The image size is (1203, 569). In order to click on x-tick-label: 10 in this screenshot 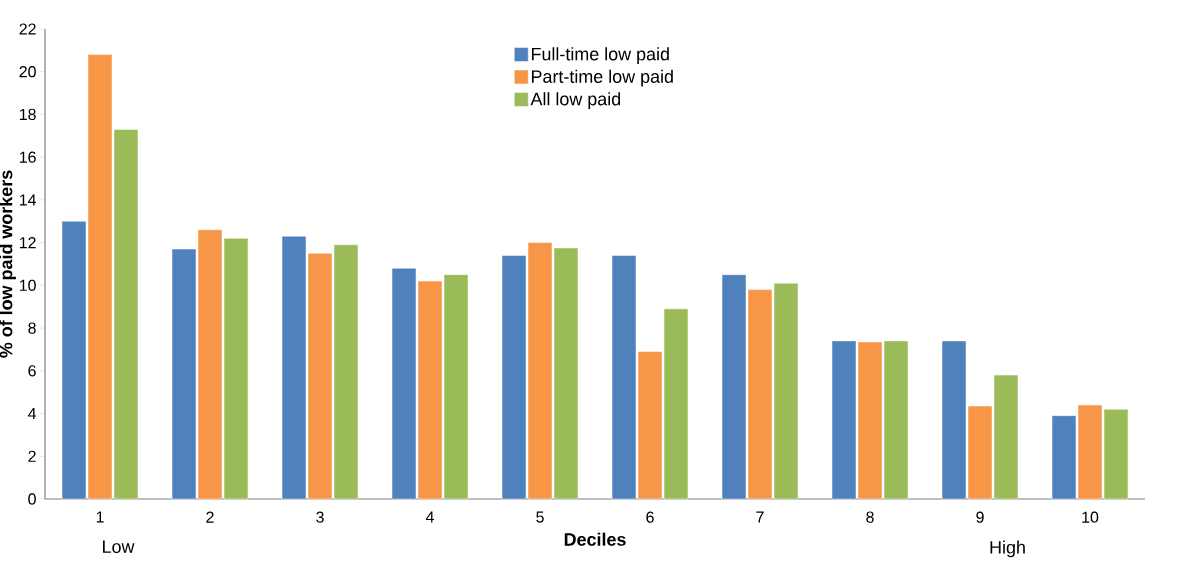, I will do `click(1090, 517)`.